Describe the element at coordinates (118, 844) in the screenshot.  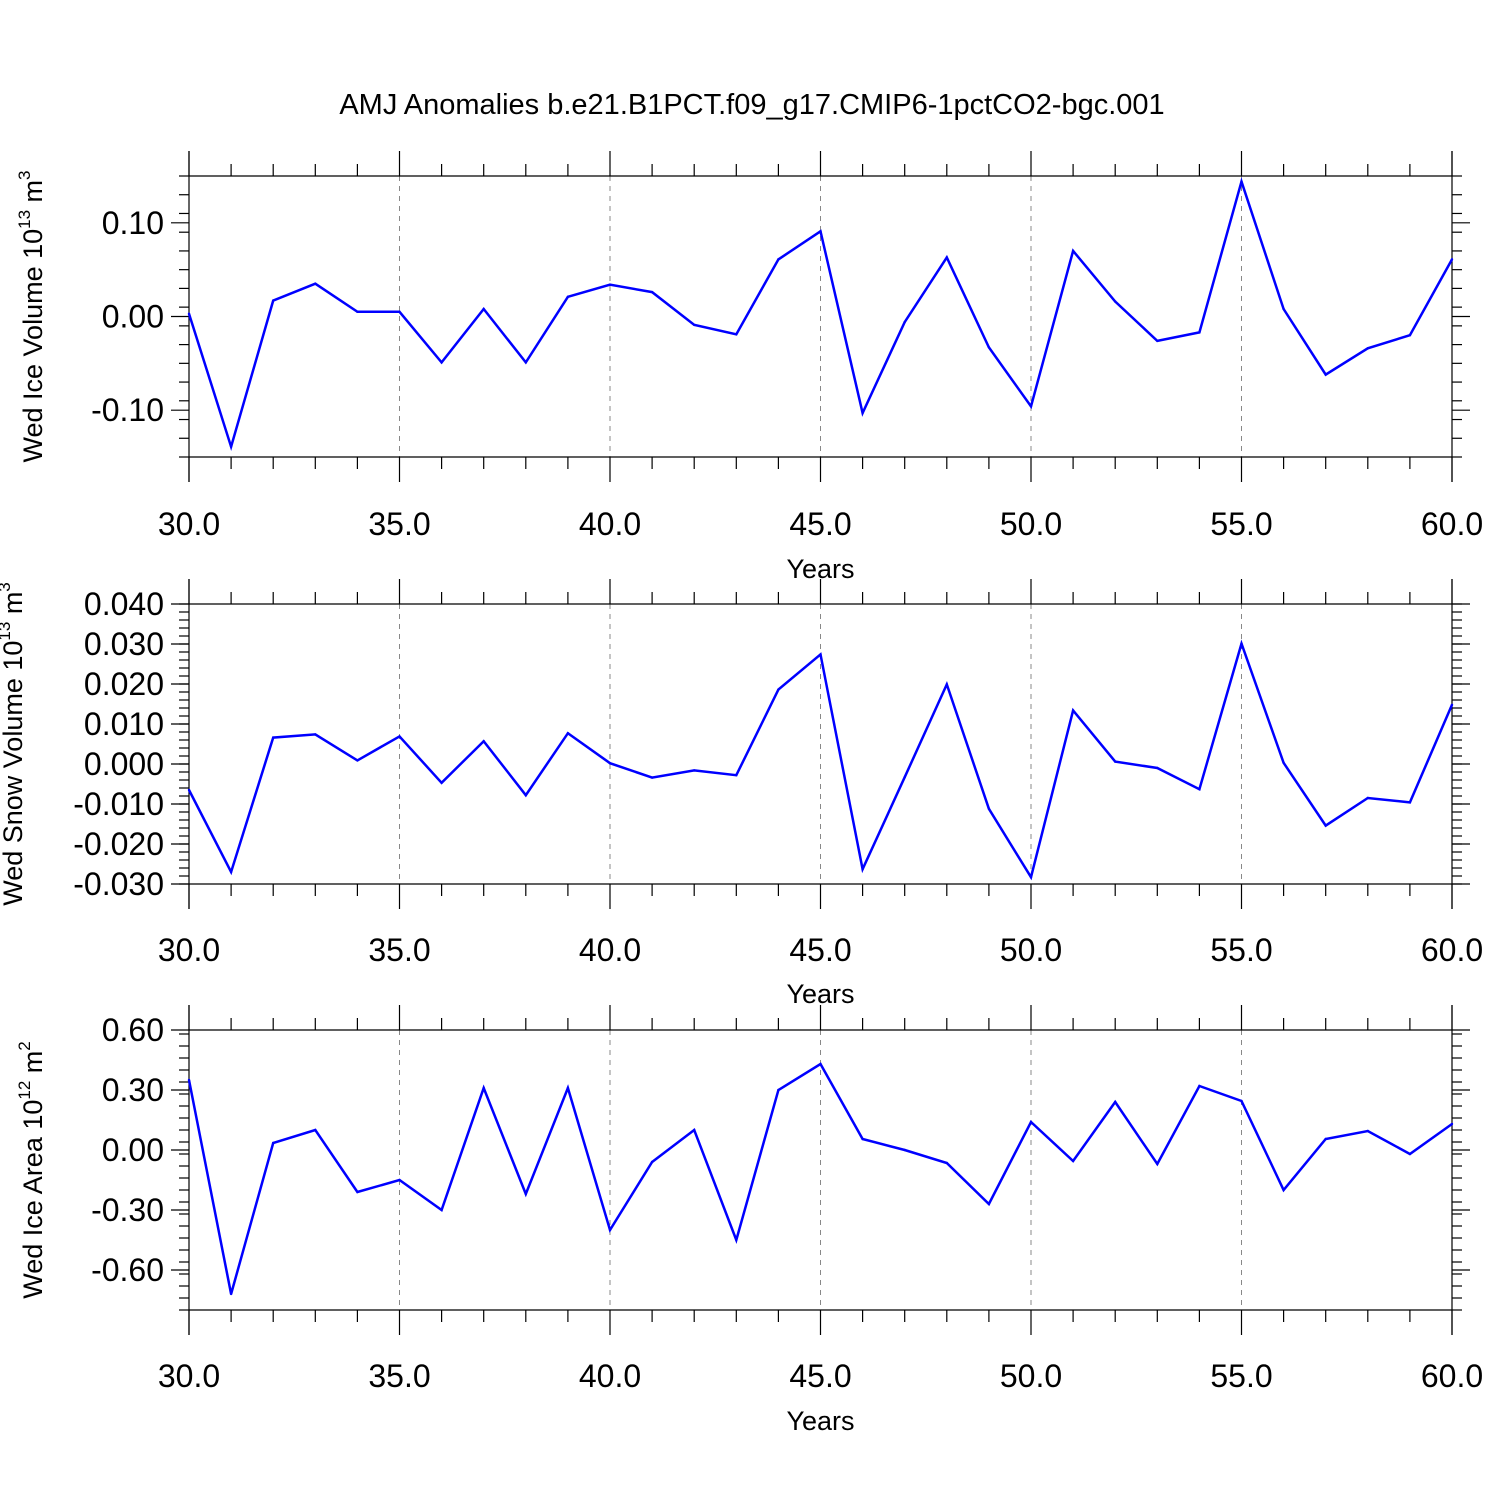
I see `y-tick-label: -0.020` at that location.